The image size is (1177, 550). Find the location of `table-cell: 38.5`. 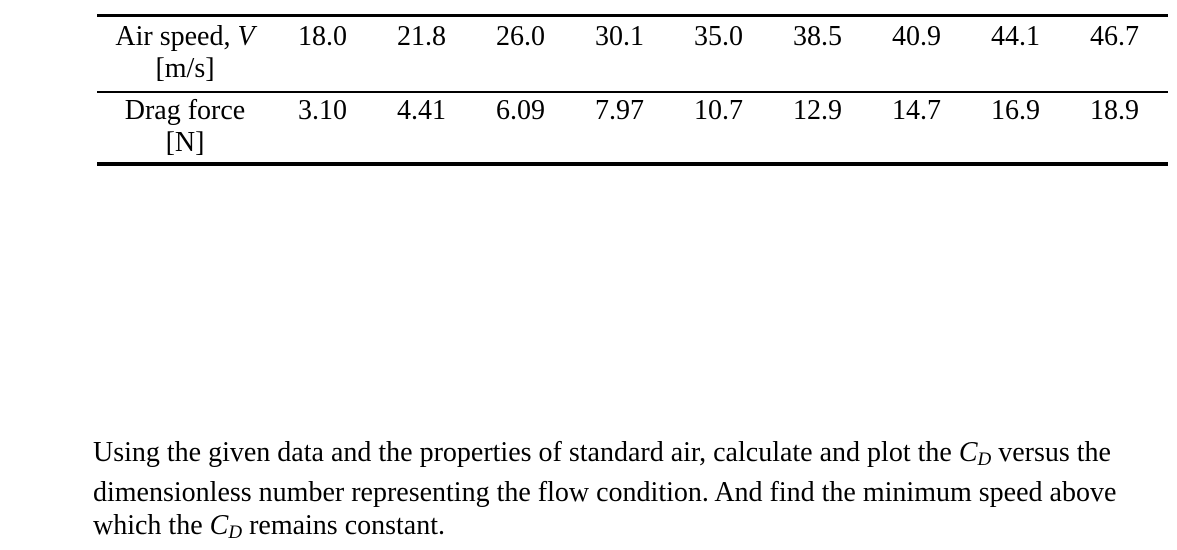

table-cell: 38.5 is located at coordinates (817, 36).